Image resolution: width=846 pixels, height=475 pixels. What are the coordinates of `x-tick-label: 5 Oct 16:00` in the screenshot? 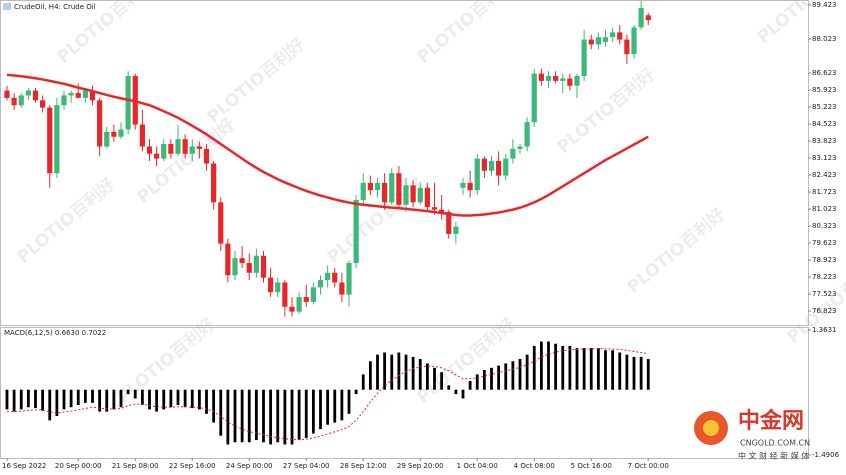 It's located at (591, 466).